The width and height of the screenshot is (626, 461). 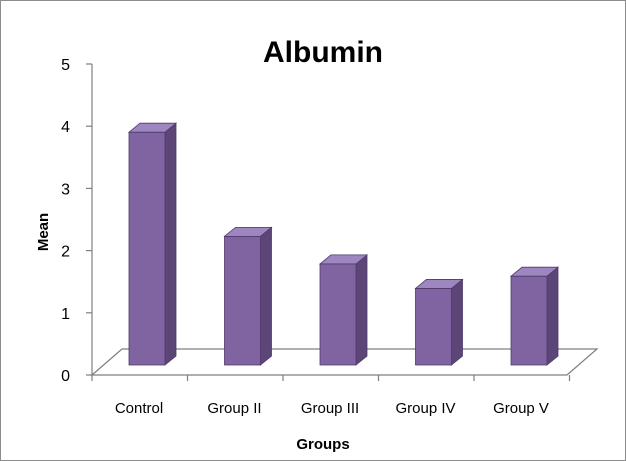 I want to click on y-tick-label: 0, so click(x=65, y=376).